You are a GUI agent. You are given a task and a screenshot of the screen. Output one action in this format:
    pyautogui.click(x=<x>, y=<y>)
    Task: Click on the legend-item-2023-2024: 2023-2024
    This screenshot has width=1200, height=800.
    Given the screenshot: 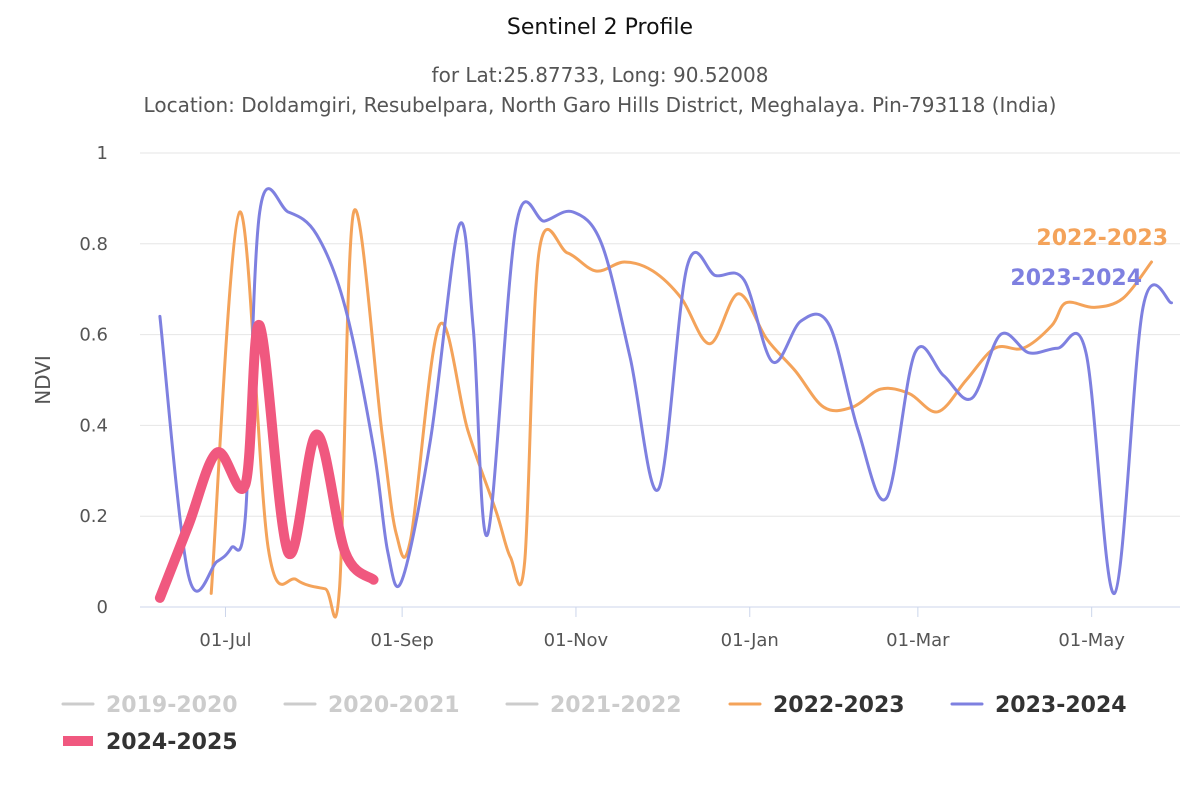 What is the action you would take?
    pyautogui.click(x=1038, y=705)
    